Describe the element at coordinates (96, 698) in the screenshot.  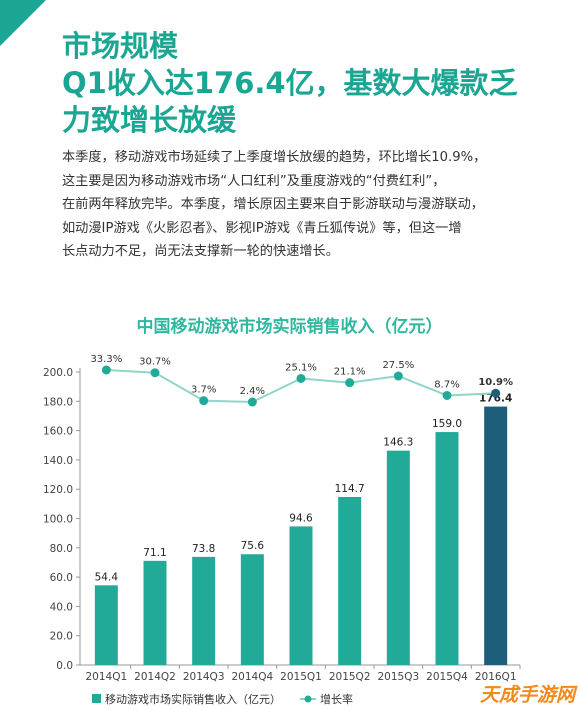
I see `legend-swatch-revenue` at that location.